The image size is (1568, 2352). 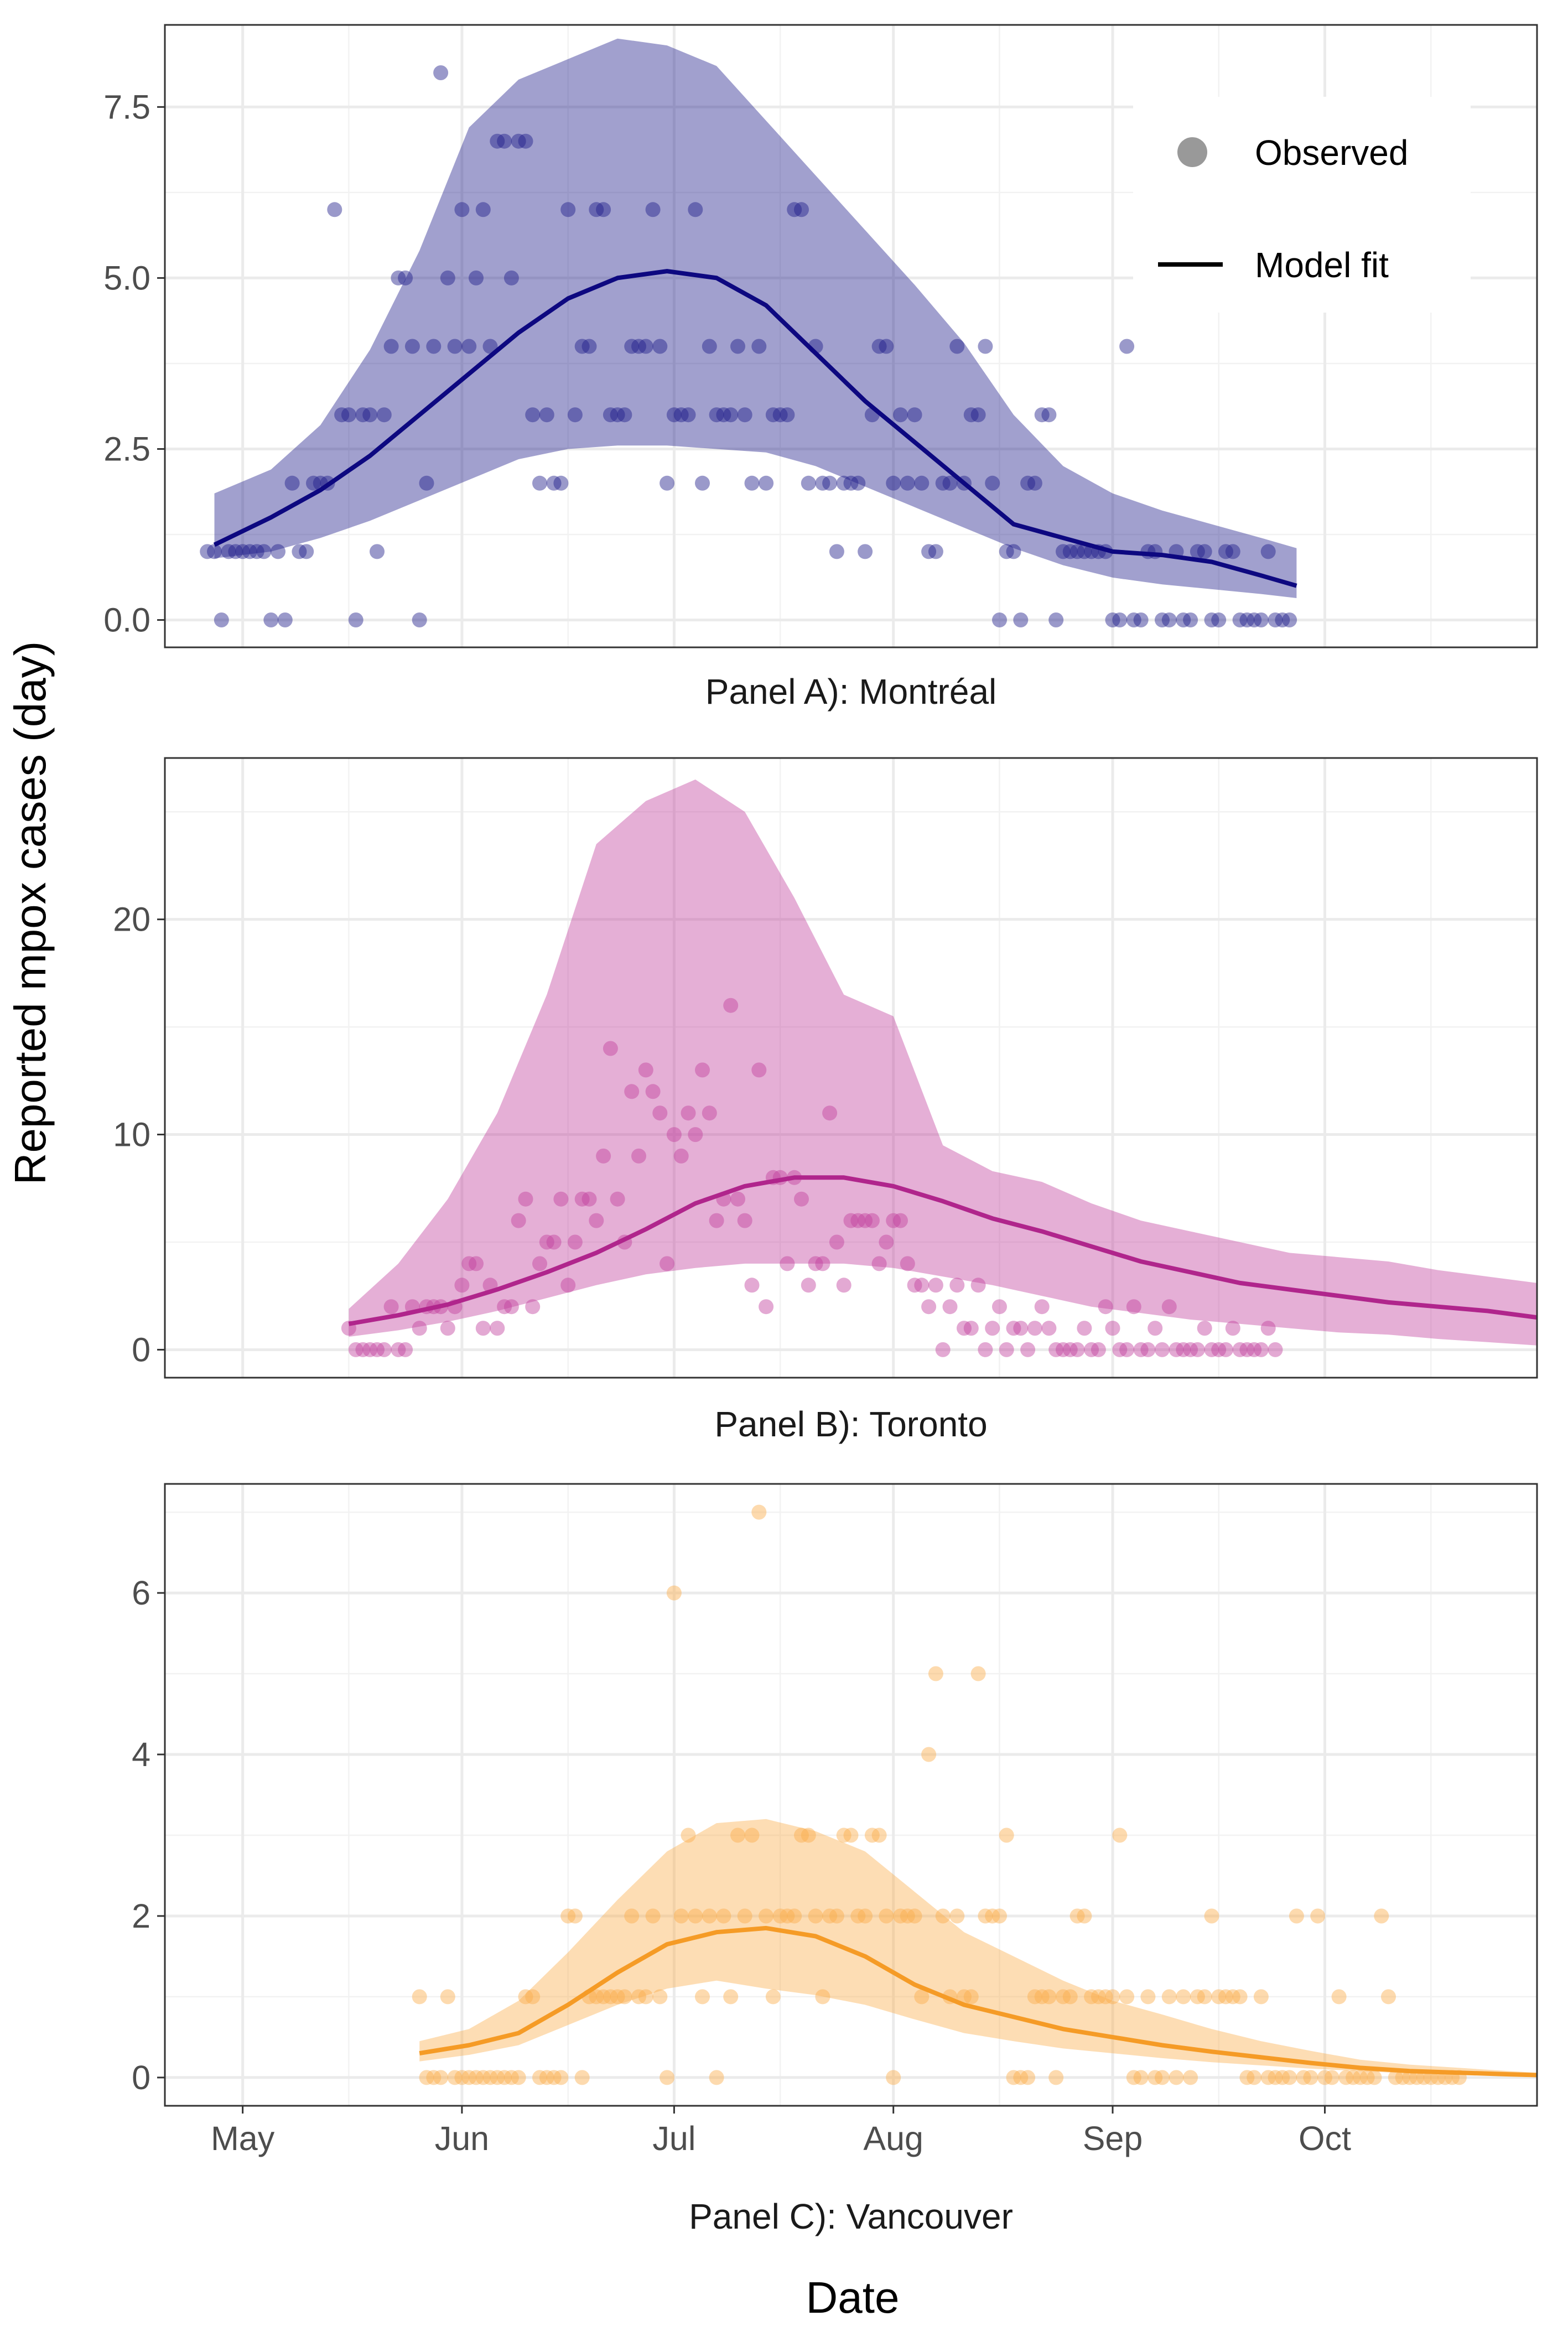 I want to click on legend-observed-label: Observed, so click(x=1331, y=153).